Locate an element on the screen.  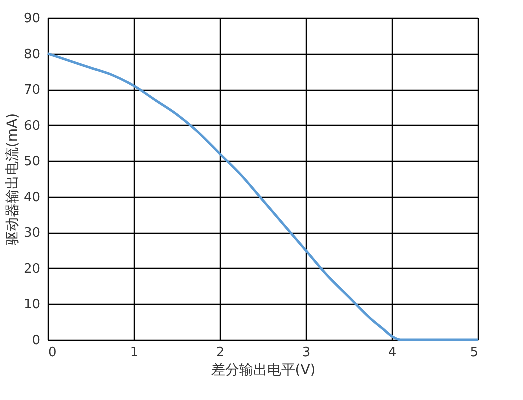
x-axis-title: 差分输出电平(V) is located at coordinates (263, 370).